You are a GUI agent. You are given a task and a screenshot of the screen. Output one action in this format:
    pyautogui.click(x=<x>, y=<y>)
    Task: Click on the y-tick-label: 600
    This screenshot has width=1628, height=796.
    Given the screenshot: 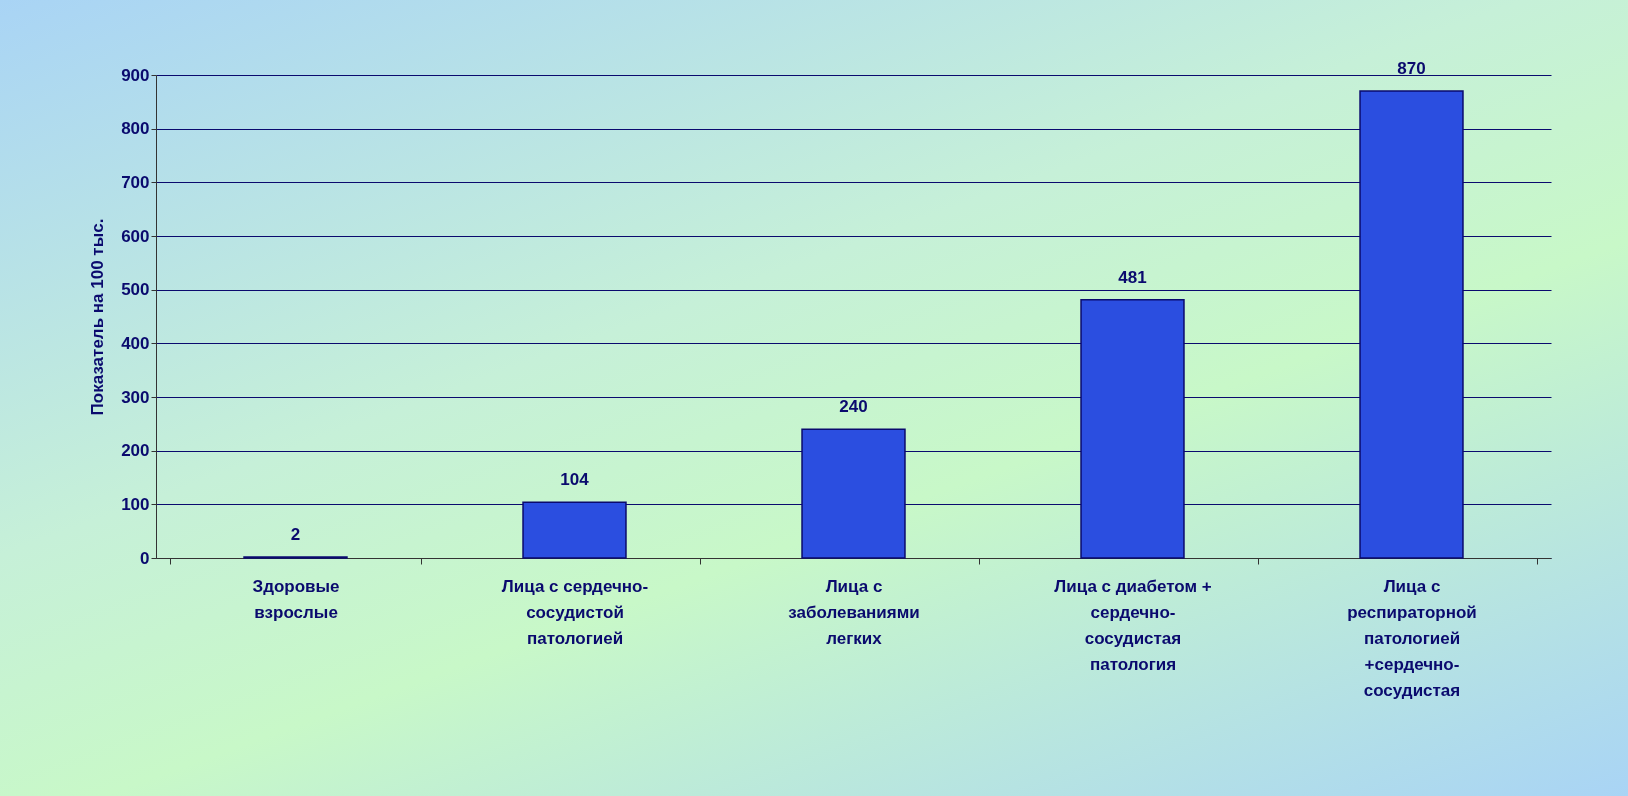 What is the action you would take?
    pyautogui.click(x=135, y=236)
    